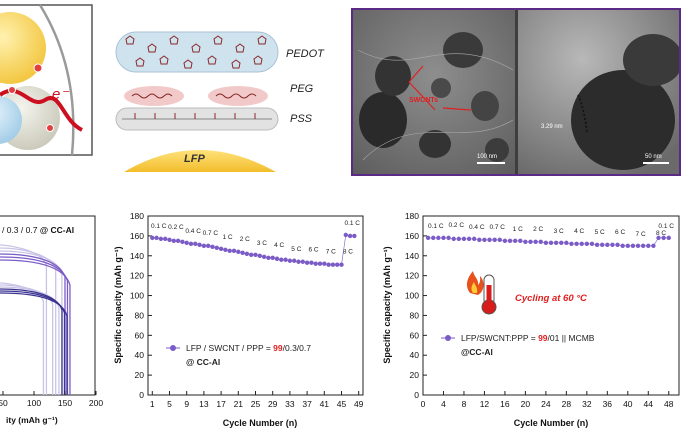 This screenshot has height=440, width=686. What do you see at coordinates (412, 236) in the screenshot?
I see `right-y-tick-label: 160` at bounding box center [412, 236].